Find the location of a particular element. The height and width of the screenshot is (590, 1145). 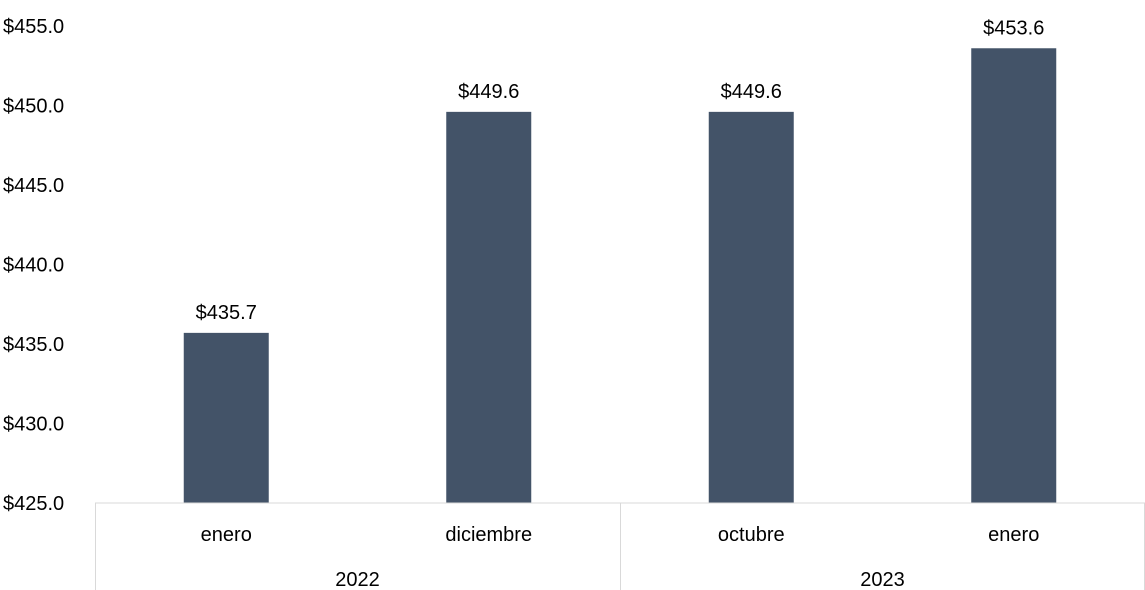

y-tick-label: $455.0 is located at coordinates (33, 27).